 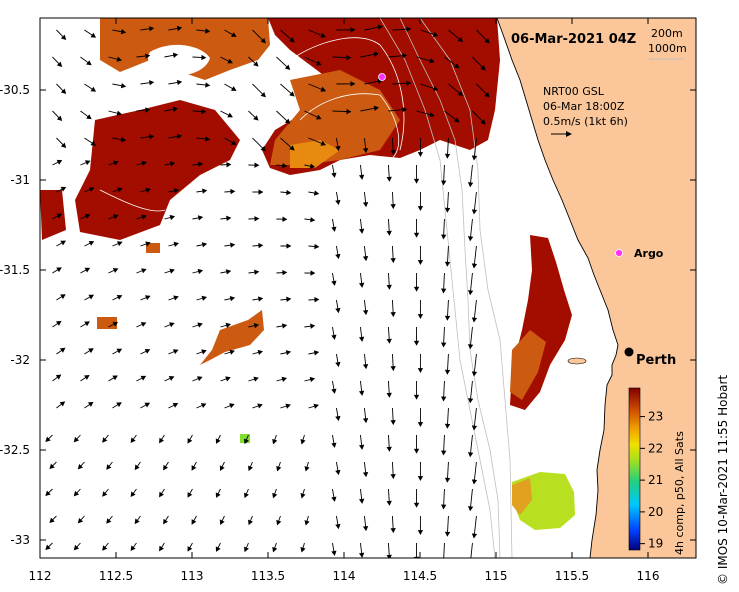 I want to click on x-tick-label: 114, so click(x=344, y=576).